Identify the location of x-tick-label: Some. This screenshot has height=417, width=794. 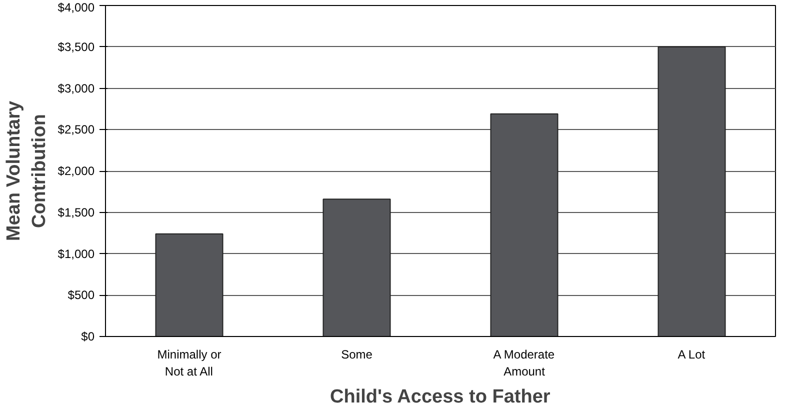
(357, 355).